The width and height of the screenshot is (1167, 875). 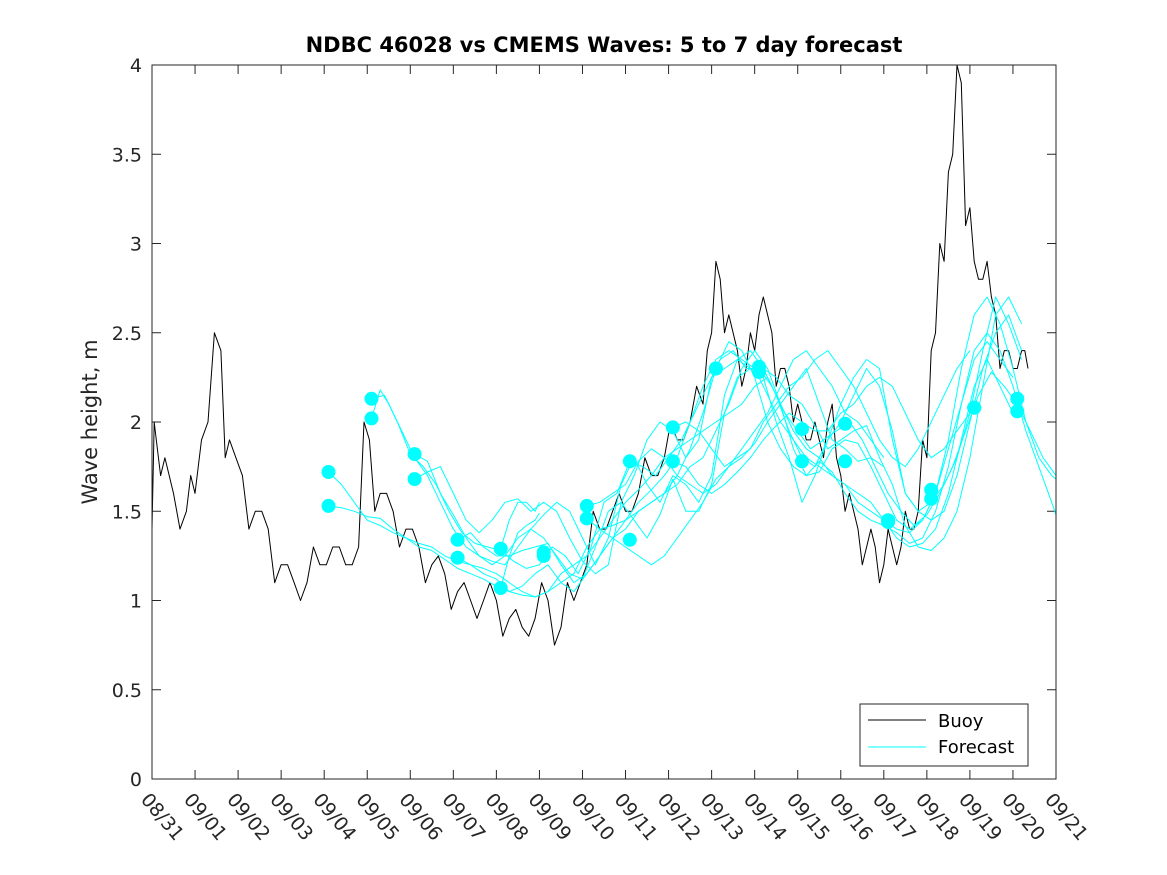 I want to click on legend: Buoy Forecast, so click(x=944, y=735).